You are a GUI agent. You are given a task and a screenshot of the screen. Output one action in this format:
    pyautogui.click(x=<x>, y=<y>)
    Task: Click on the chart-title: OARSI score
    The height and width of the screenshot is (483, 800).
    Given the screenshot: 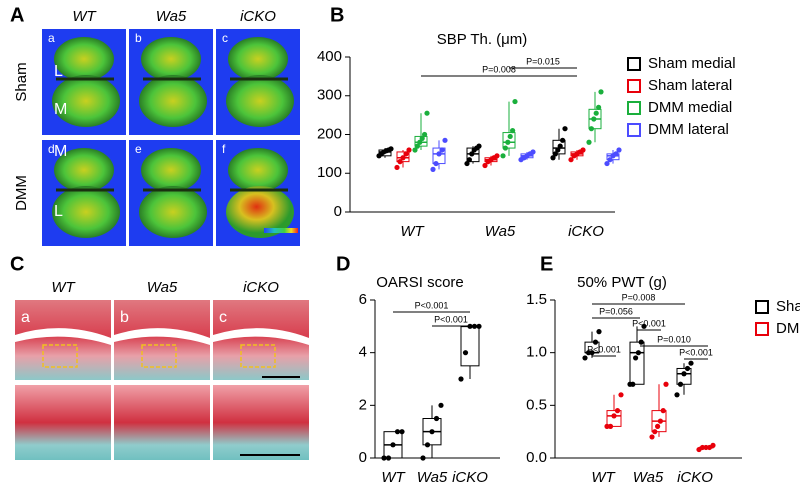 What is the action you would take?
    pyautogui.click(x=420, y=282)
    